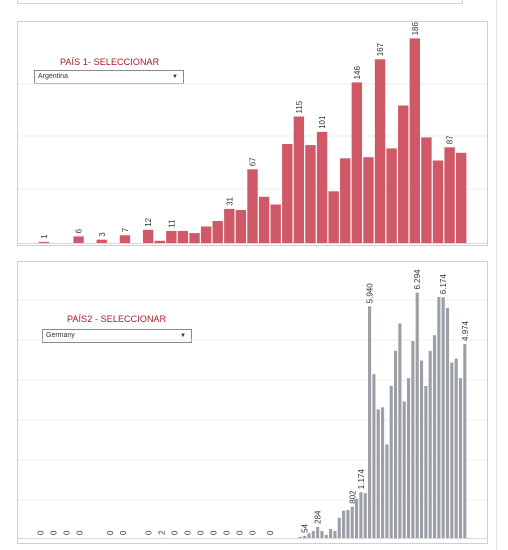  Describe the element at coordinates (229, 200) in the screenshot. I see `bar-value-label: 31` at that location.